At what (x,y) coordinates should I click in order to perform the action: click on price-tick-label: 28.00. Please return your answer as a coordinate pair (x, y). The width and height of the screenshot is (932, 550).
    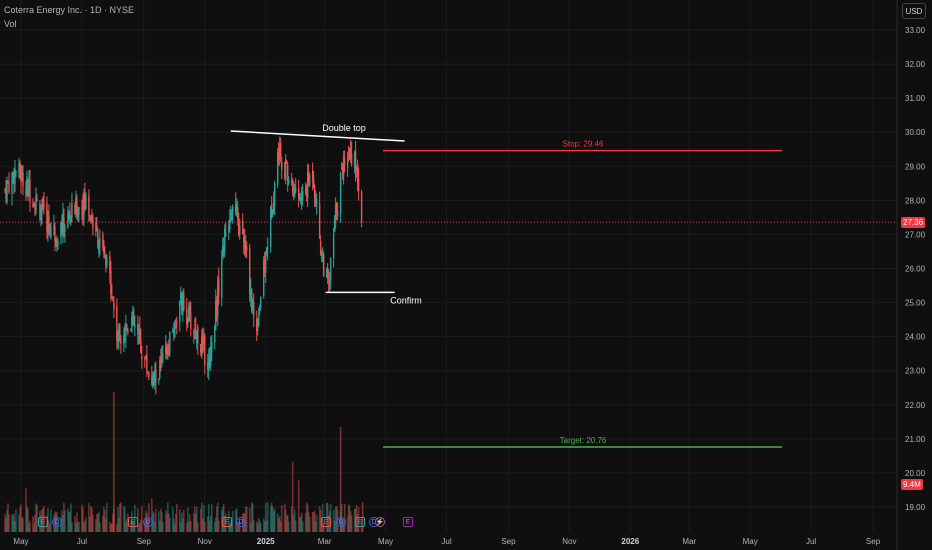
    Looking at the image, I should click on (915, 200).